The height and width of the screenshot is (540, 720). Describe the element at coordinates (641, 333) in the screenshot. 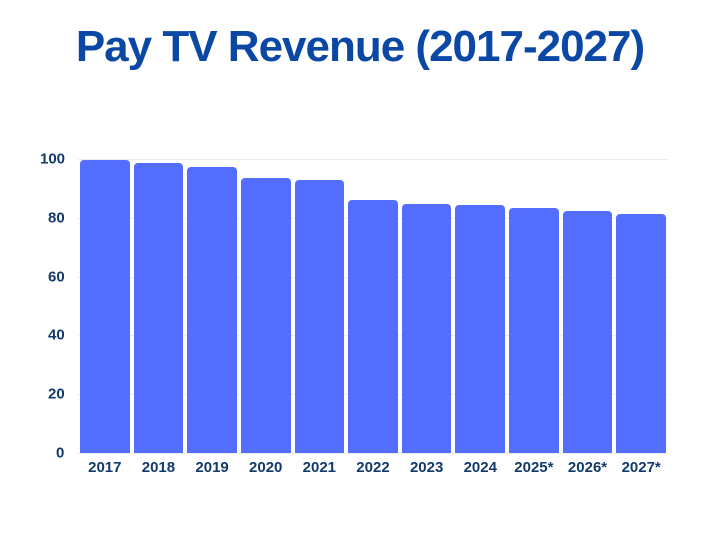

I see `bar-2027-projected` at that location.